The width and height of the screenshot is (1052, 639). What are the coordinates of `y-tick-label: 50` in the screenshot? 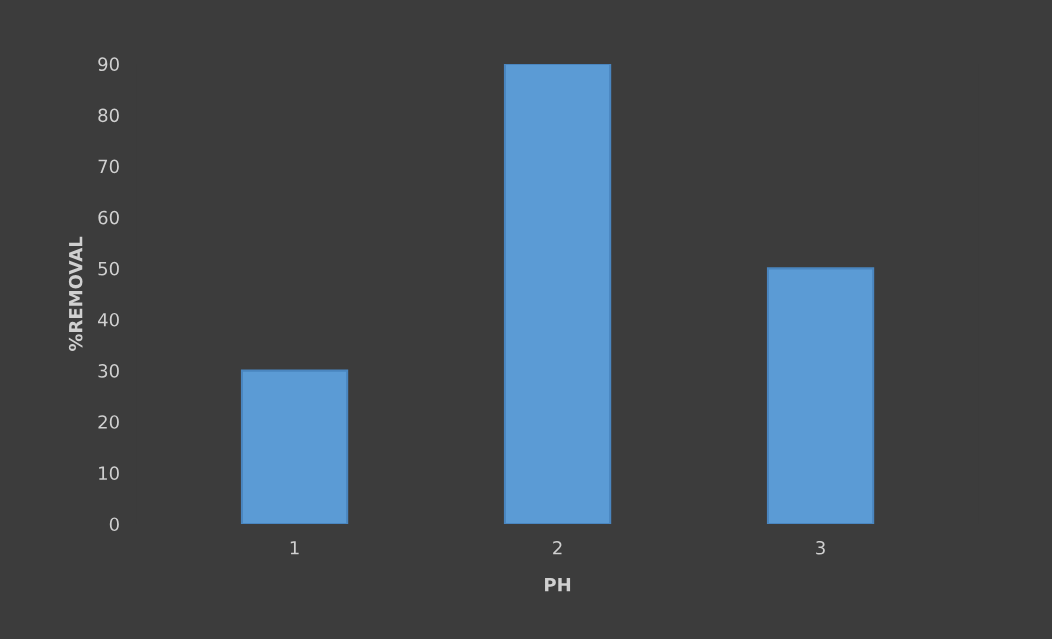 It's located at (108, 268).